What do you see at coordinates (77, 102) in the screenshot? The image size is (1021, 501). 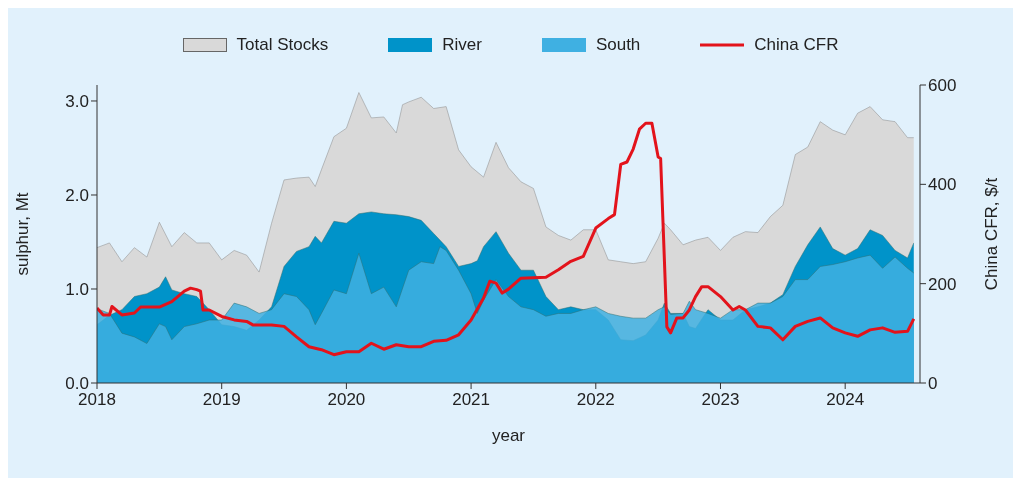 I see `y-tick-label: 3.0` at bounding box center [77, 102].